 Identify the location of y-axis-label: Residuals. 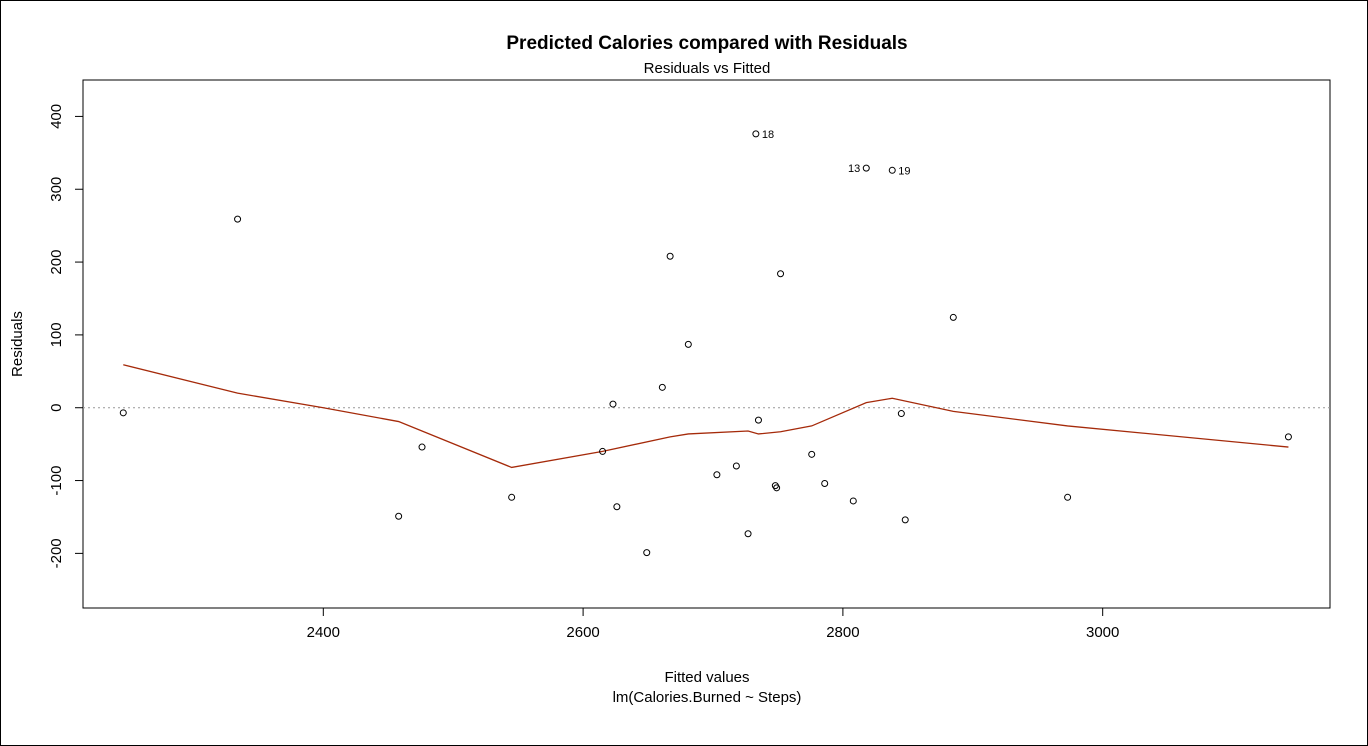
(17, 344).